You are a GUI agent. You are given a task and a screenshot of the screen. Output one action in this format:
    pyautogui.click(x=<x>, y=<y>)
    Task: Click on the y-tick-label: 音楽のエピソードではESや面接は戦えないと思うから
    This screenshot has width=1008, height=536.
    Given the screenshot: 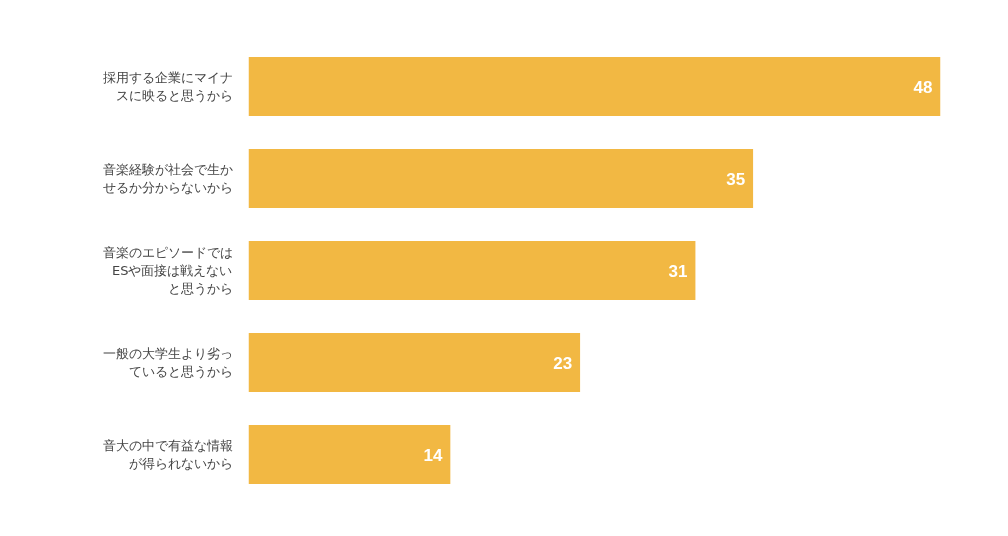 What is the action you would take?
    pyautogui.click(x=167, y=270)
    